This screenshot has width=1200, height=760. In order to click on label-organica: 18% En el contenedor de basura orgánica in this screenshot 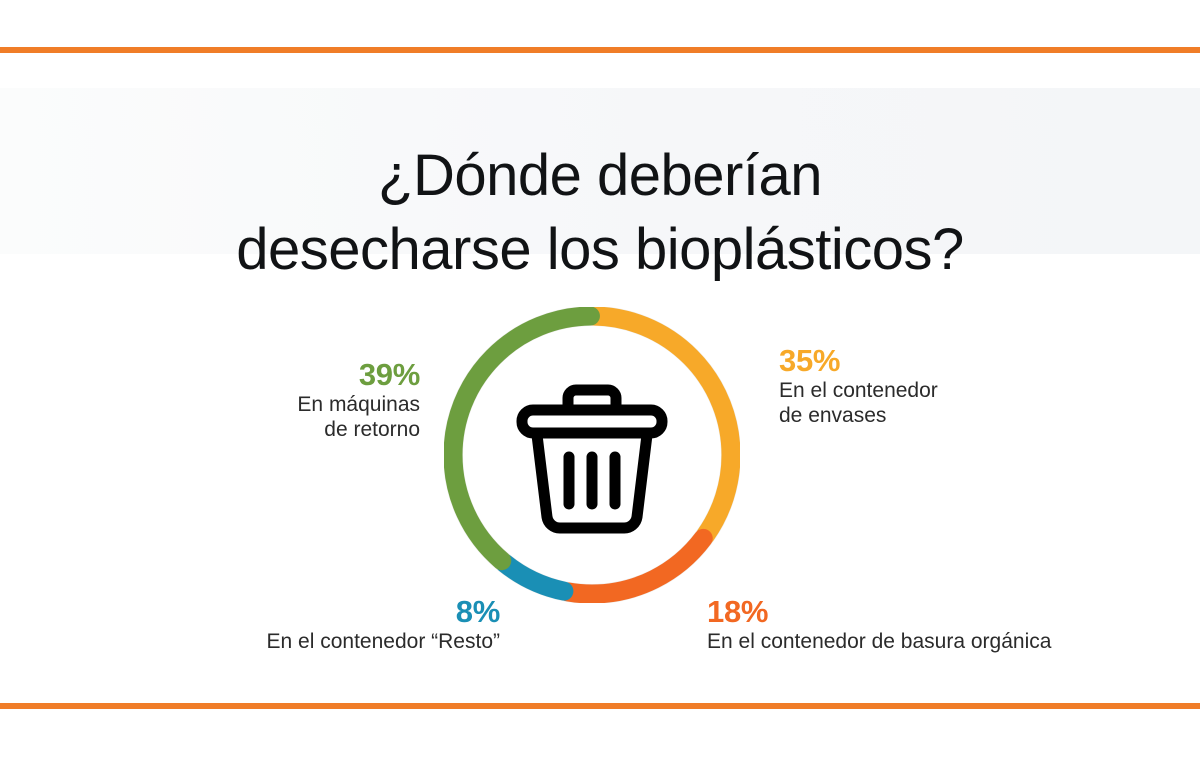, I will do `click(907, 624)`.